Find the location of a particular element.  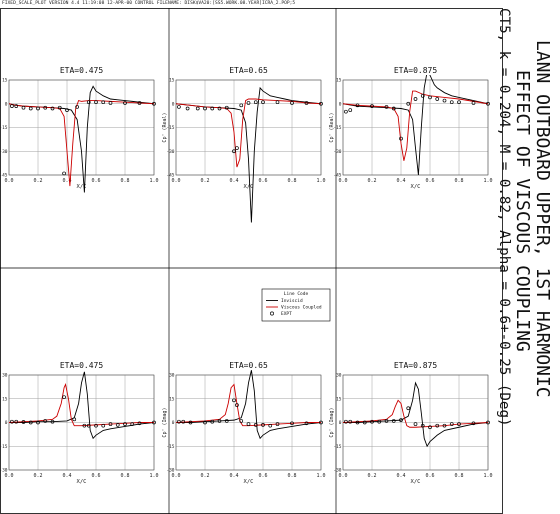

legend-box is located at coordinates (296, 305).